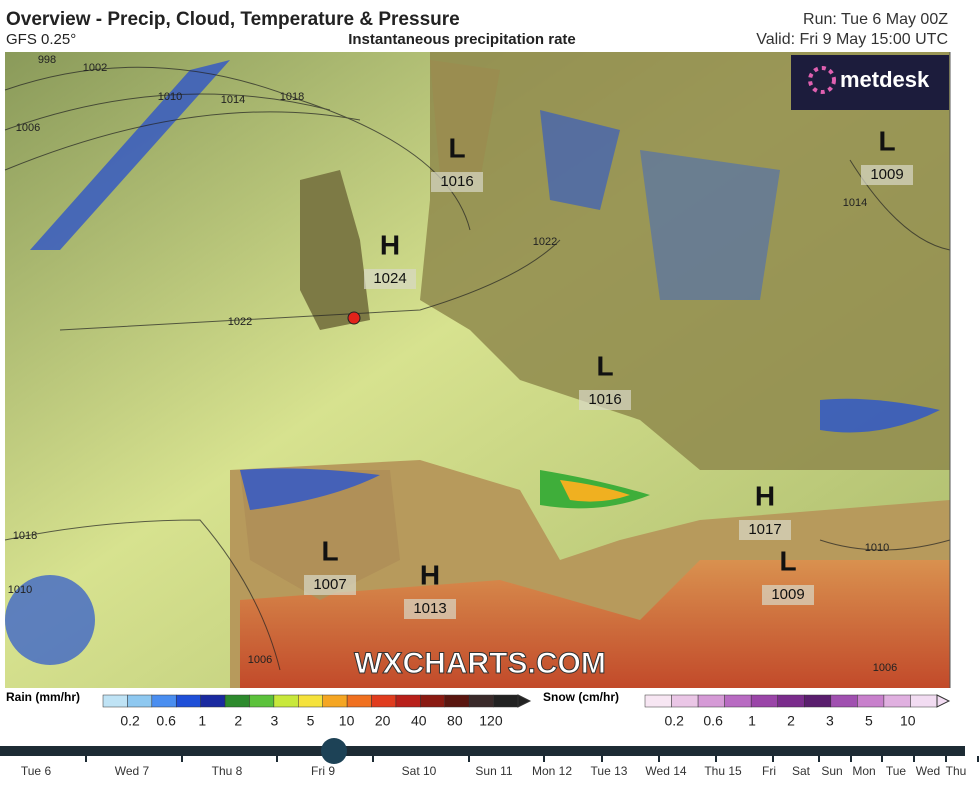 The width and height of the screenshot is (980, 810). What do you see at coordinates (329, 584) in the screenshot?
I see `center-value: 1007` at bounding box center [329, 584].